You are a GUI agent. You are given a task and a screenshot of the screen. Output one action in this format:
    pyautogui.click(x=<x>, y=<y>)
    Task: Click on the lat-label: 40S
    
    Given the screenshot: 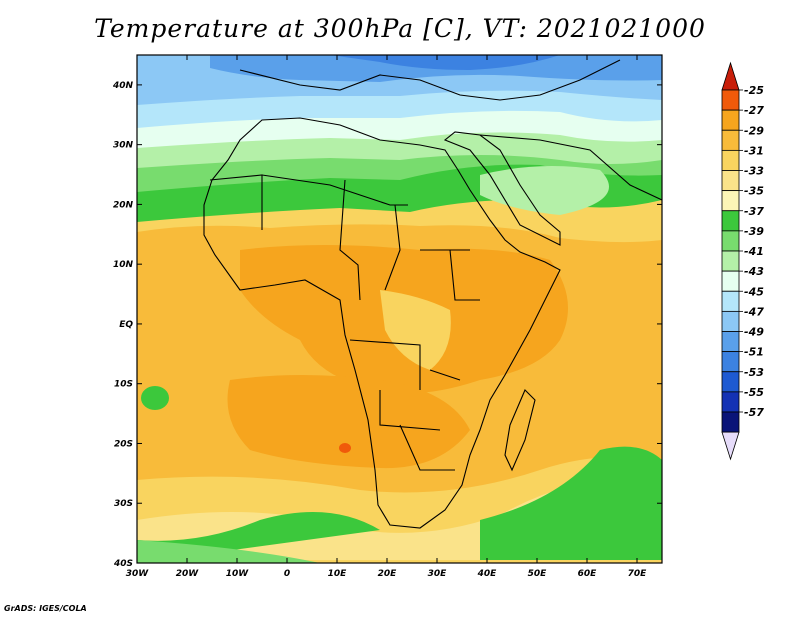 What is the action you would take?
    pyautogui.click(x=123, y=564)
    